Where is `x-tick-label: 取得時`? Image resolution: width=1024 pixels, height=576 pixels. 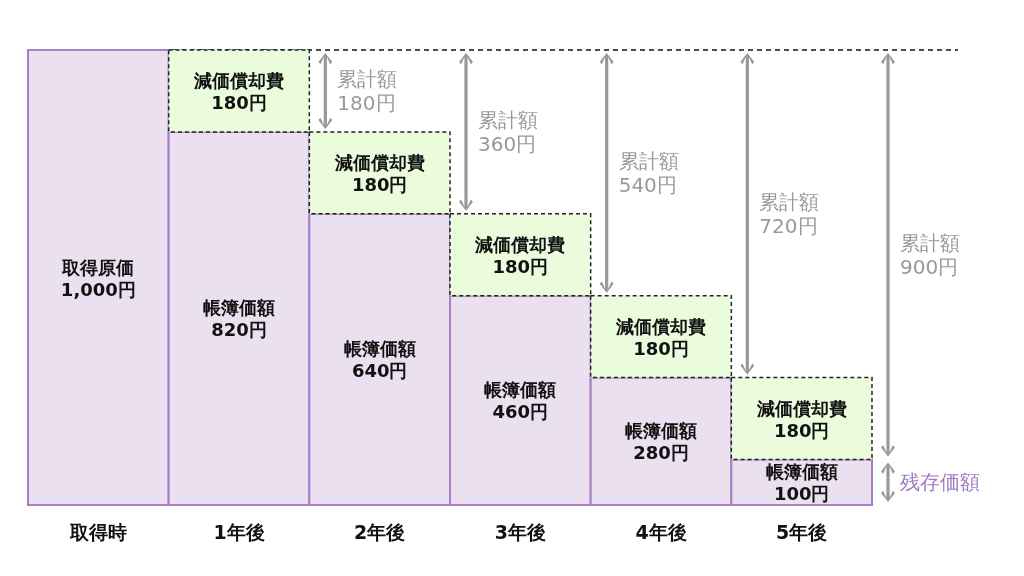 x-tick-label: 取得時 is located at coordinates (97, 532).